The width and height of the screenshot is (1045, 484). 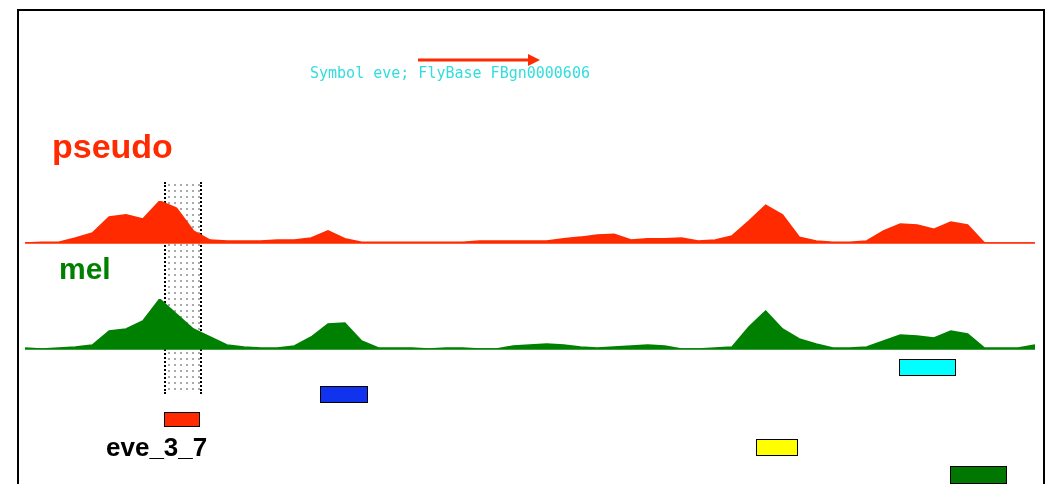 What do you see at coordinates (157, 447) in the screenshot?
I see `text: eve_3_7` at bounding box center [157, 447].